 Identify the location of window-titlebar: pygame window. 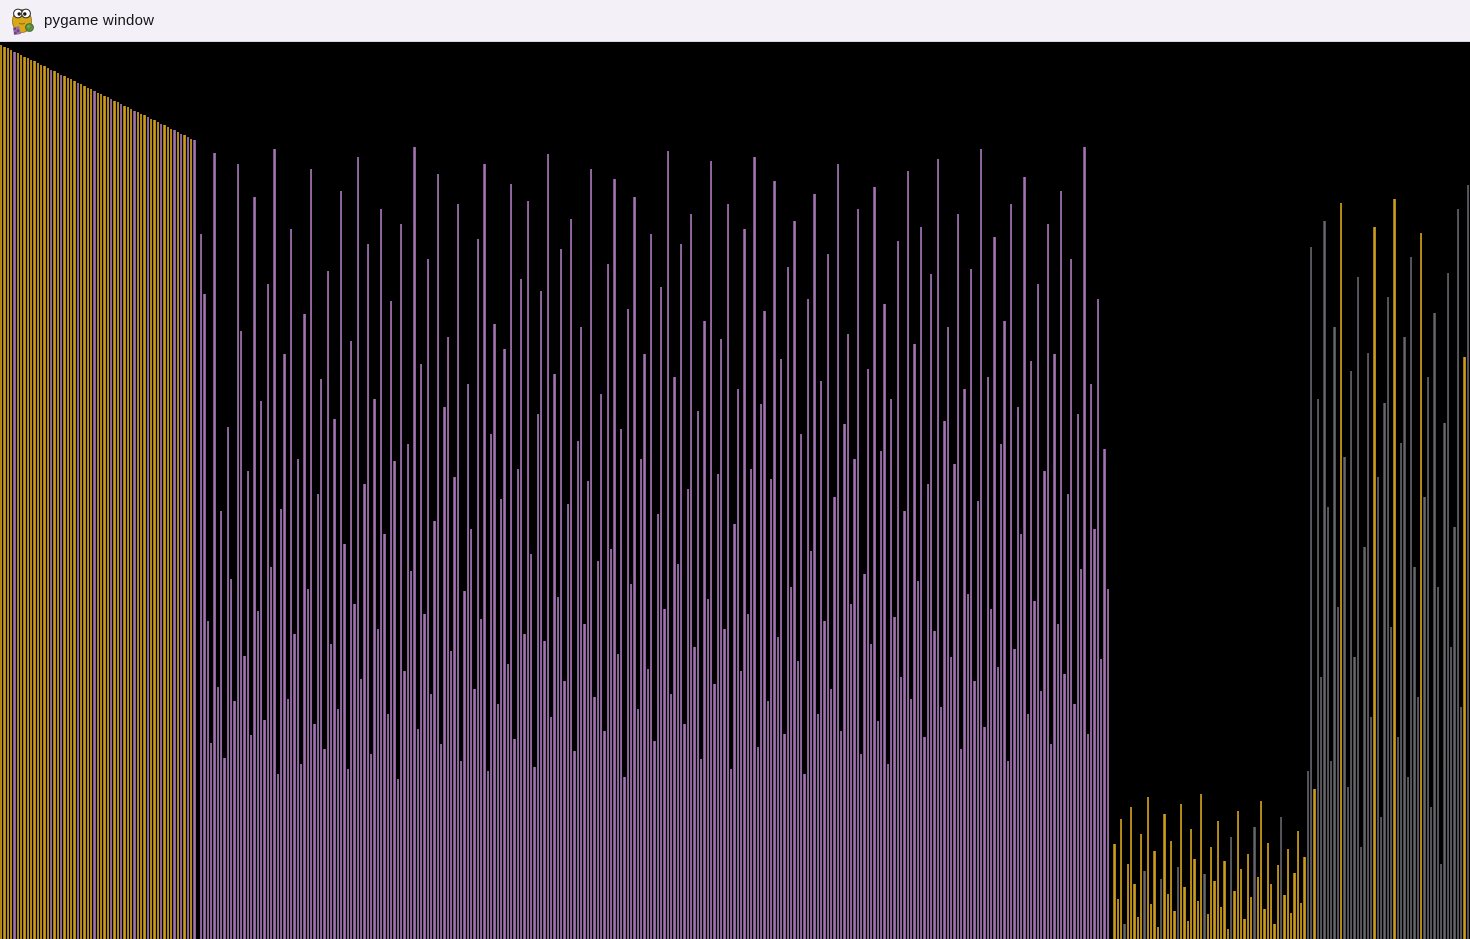
(735, 21).